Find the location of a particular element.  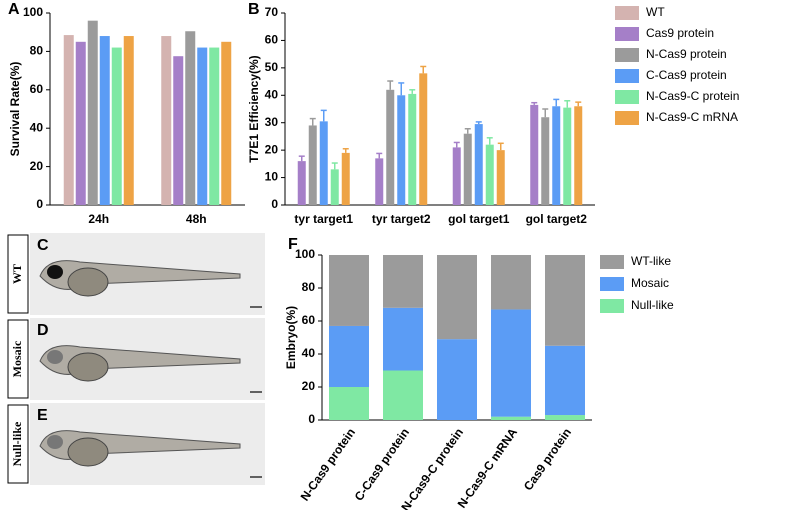

legend-label: Cas9 protein is located at coordinates (680, 33).